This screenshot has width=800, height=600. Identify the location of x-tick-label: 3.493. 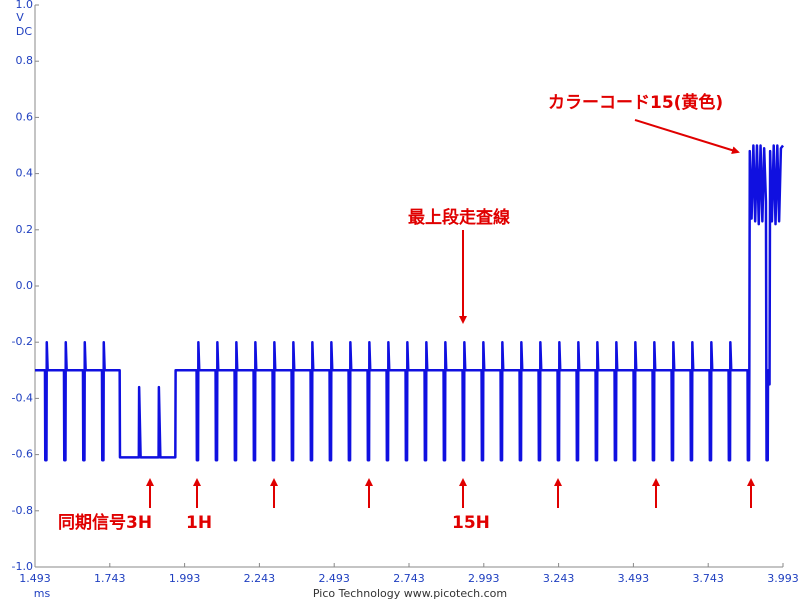
(634, 578).